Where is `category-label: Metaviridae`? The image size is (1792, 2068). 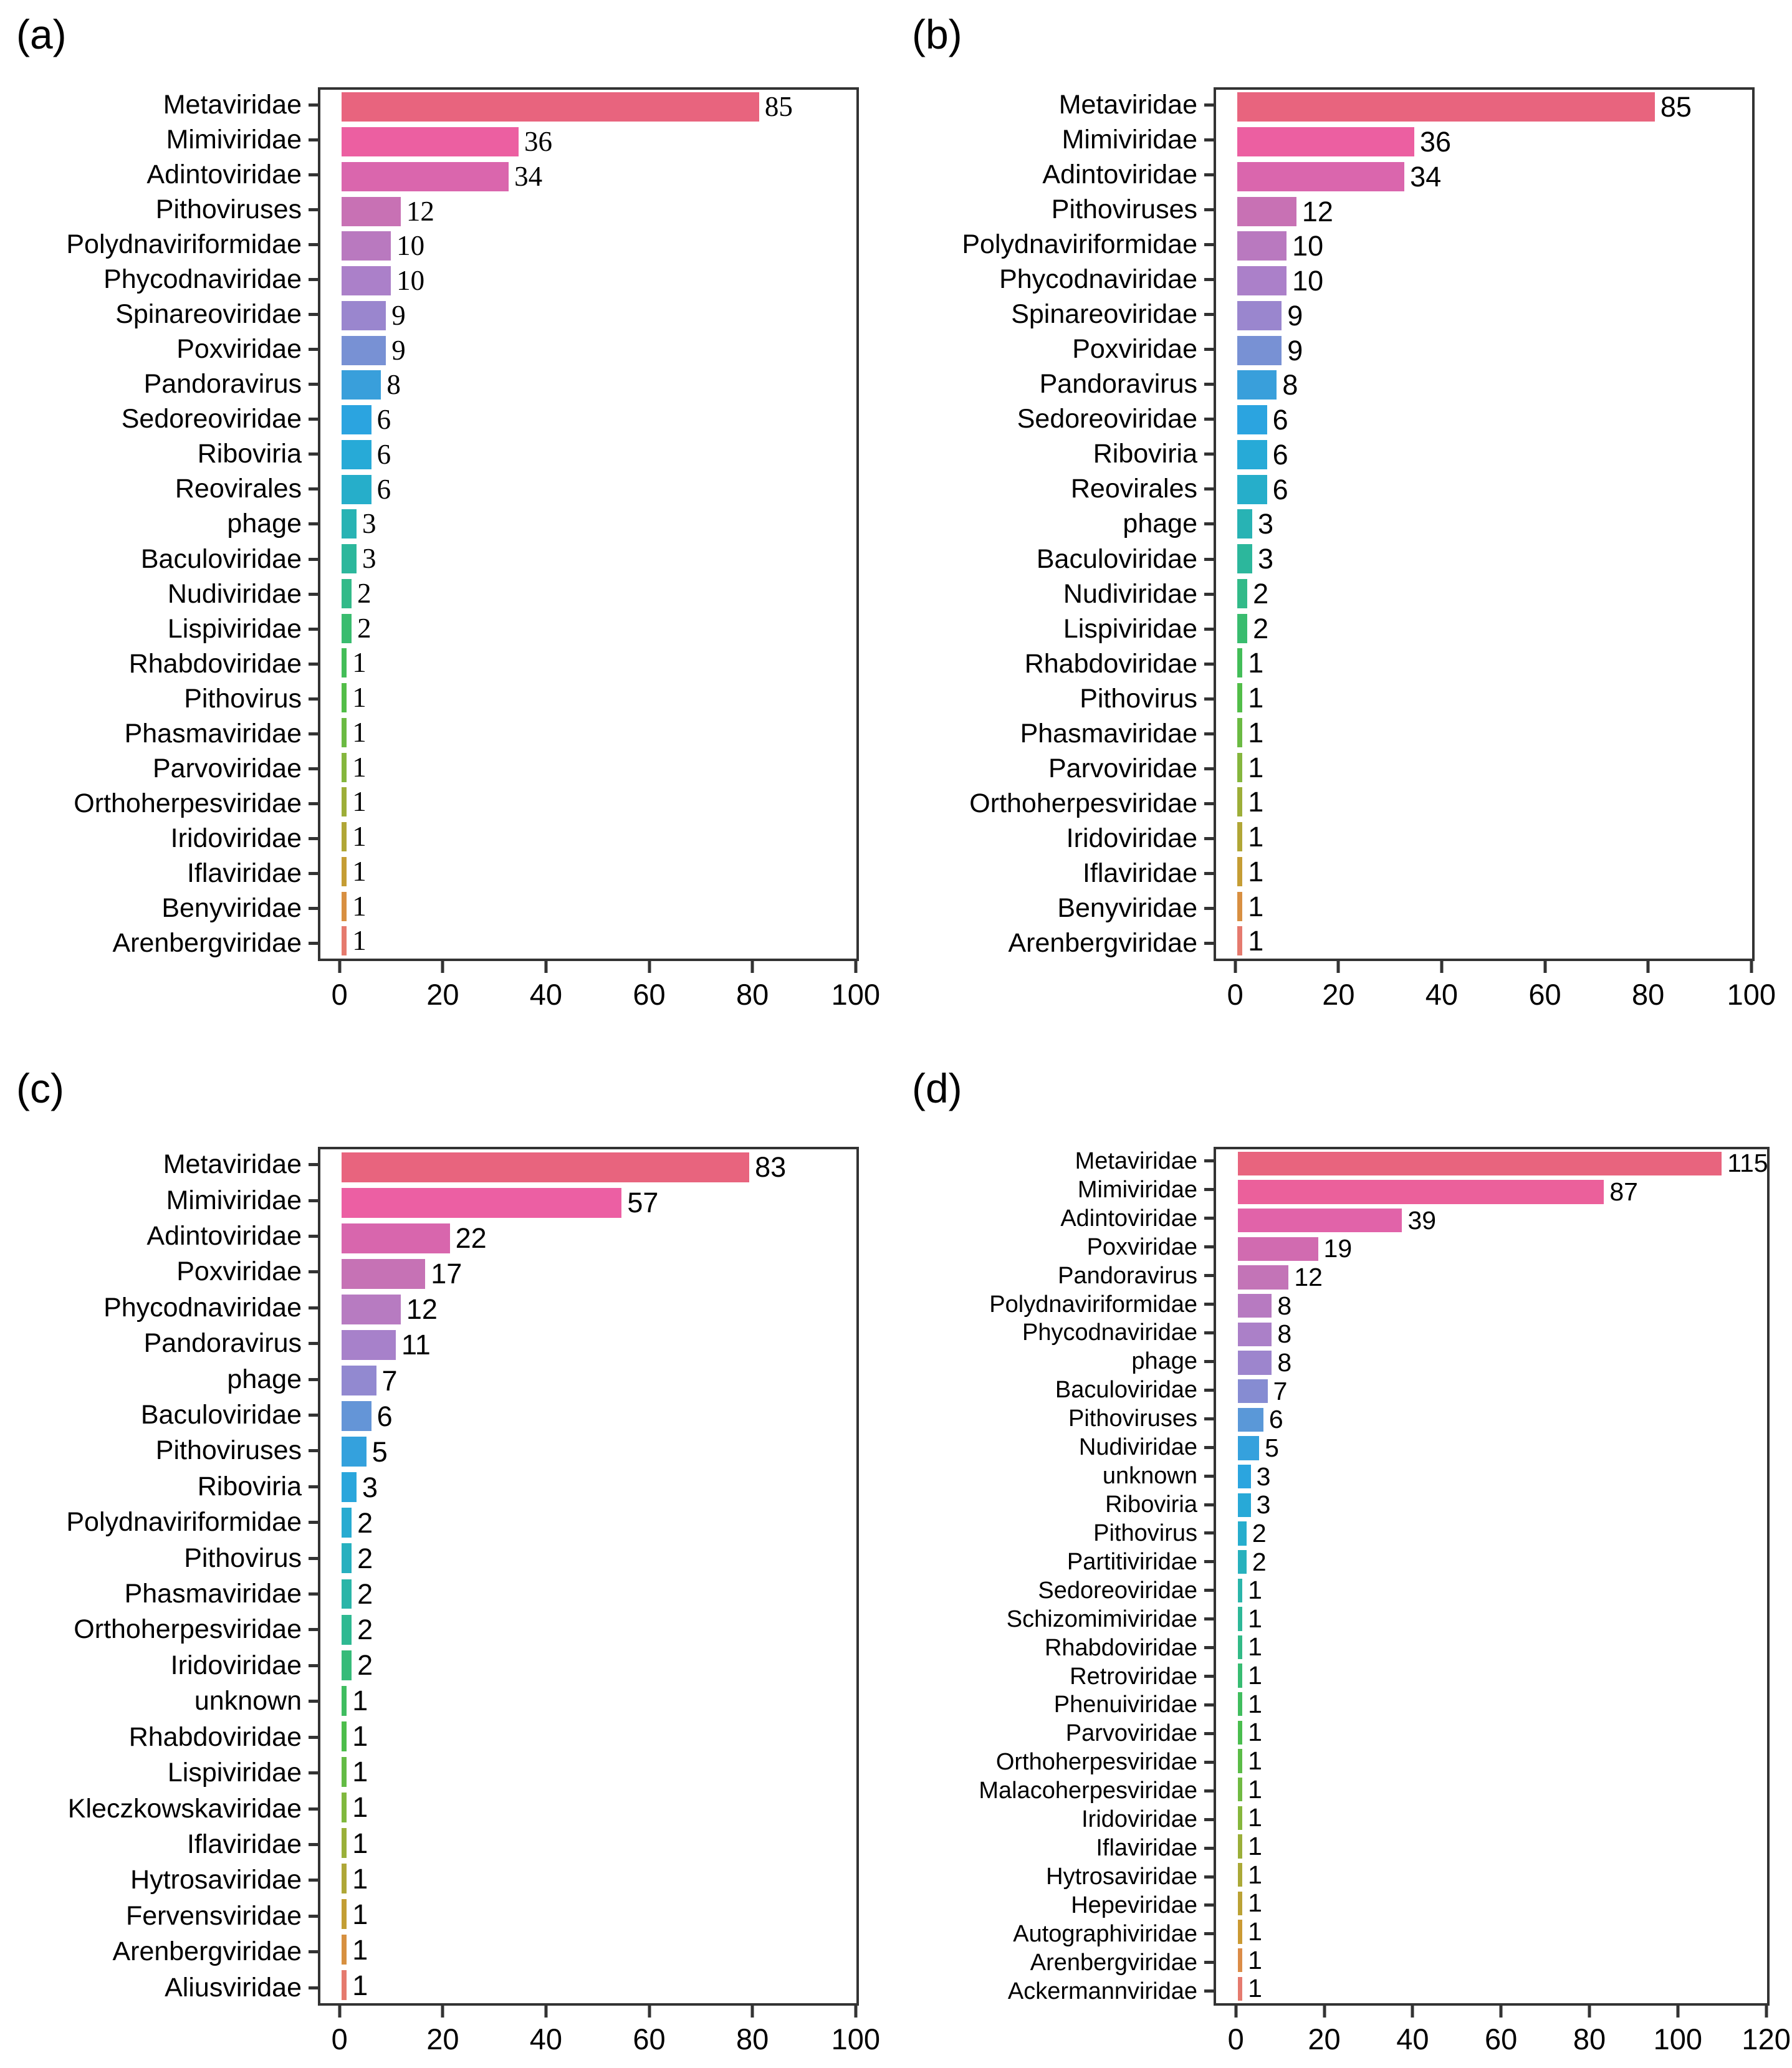 category-label: Metaviridae is located at coordinates (1136, 1160).